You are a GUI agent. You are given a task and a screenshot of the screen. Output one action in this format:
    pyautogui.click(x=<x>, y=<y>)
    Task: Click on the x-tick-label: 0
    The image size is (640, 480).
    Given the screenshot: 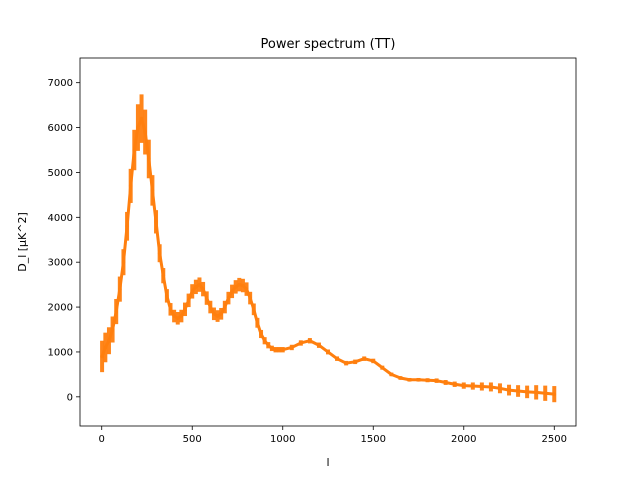 What is the action you would take?
    pyautogui.click(x=102, y=439)
    